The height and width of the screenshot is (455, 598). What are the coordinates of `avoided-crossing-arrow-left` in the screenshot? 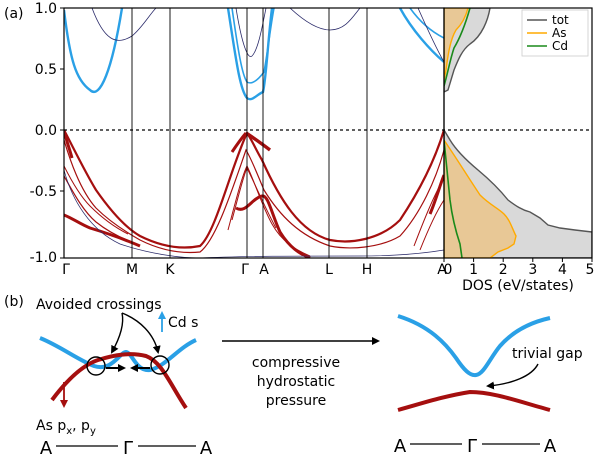 It's located at (117, 333).